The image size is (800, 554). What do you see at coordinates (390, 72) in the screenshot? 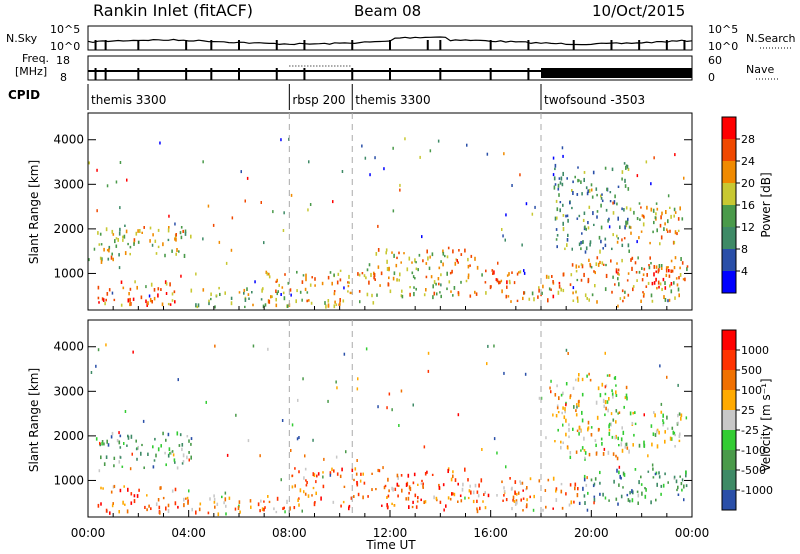
I see `freq-series` at bounding box center [390, 72].